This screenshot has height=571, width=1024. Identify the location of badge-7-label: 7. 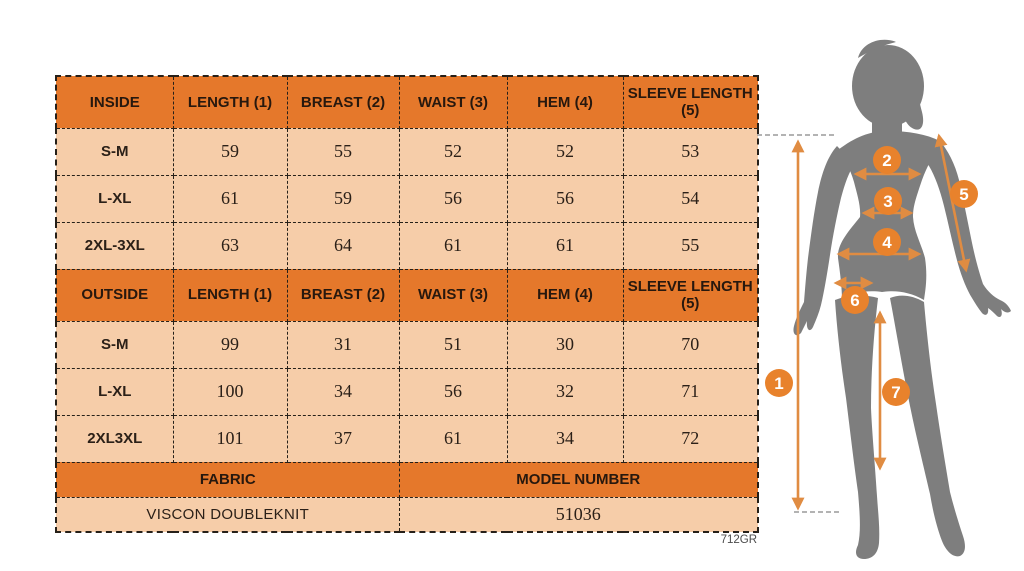
(895, 392).